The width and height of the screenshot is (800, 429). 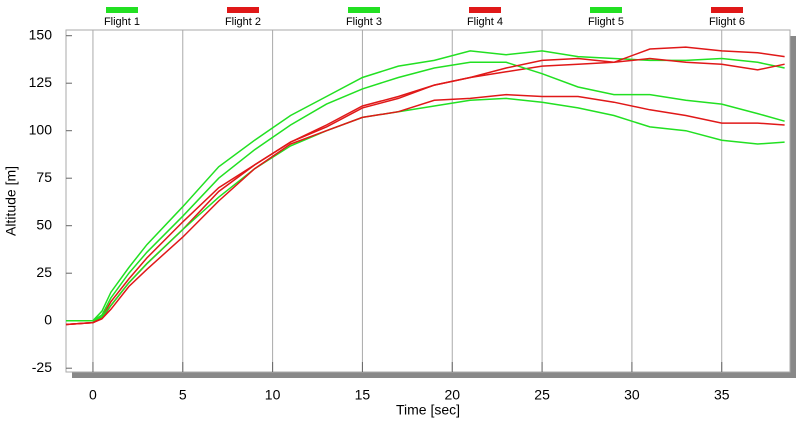 I want to click on y-tick-label: -25, so click(x=42, y=367).